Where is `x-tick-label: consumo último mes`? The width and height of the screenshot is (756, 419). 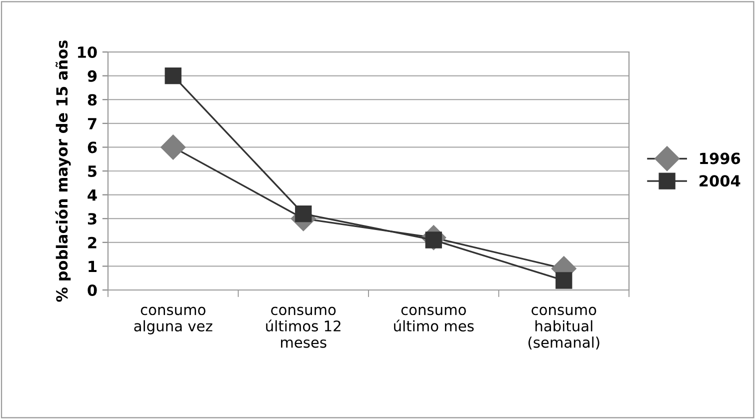
x-tick-label: consumo último mes is located at coordinates (434, 319).